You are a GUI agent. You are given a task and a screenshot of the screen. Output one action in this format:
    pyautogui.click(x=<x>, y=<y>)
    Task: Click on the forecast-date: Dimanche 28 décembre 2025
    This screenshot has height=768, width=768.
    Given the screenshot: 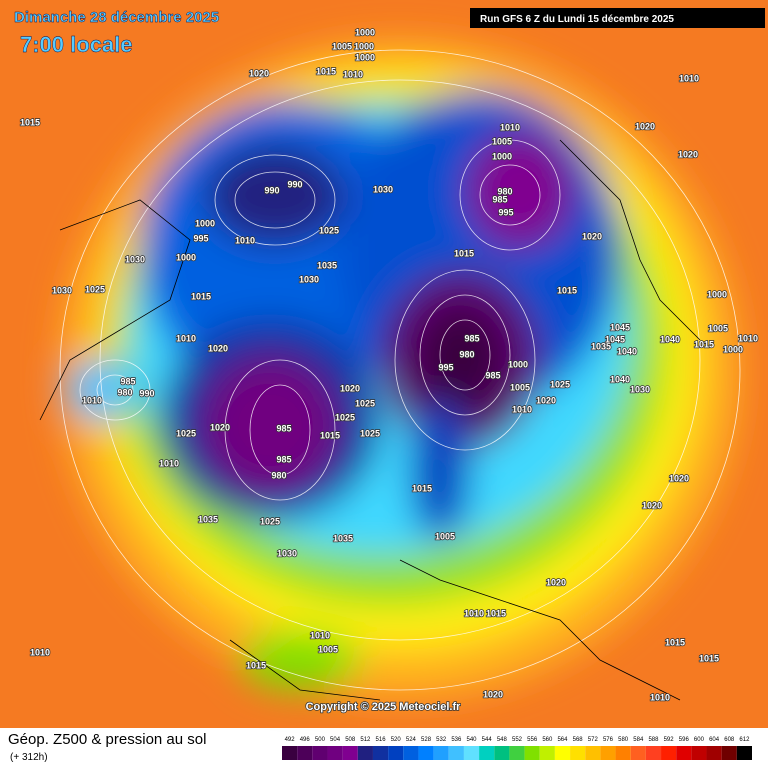 What is the action you would take?
    pyautogui.click(x=116, y=17)
    